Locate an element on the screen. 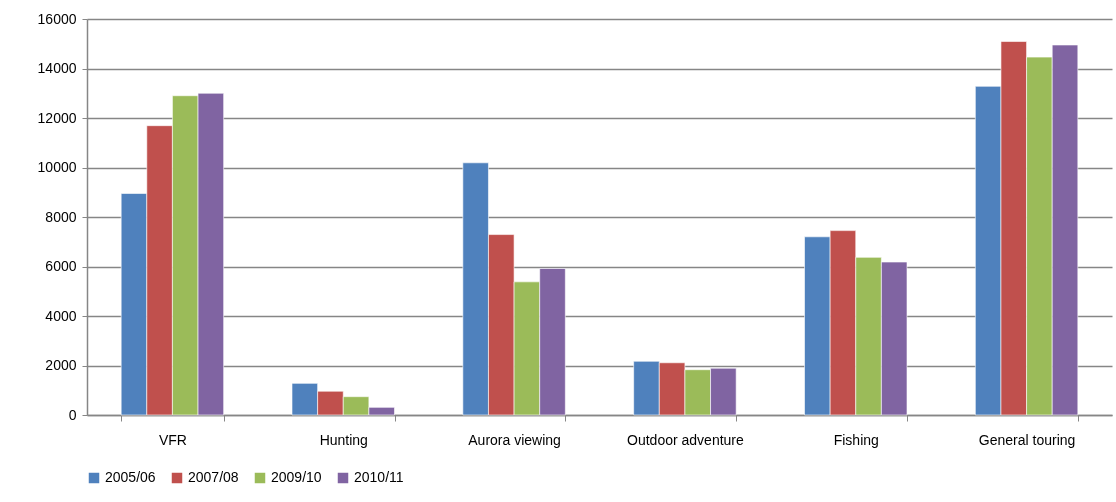 This screenshot has height=502, width=1116. legend-label: 2010/11 is located at coordinates (379, 477).